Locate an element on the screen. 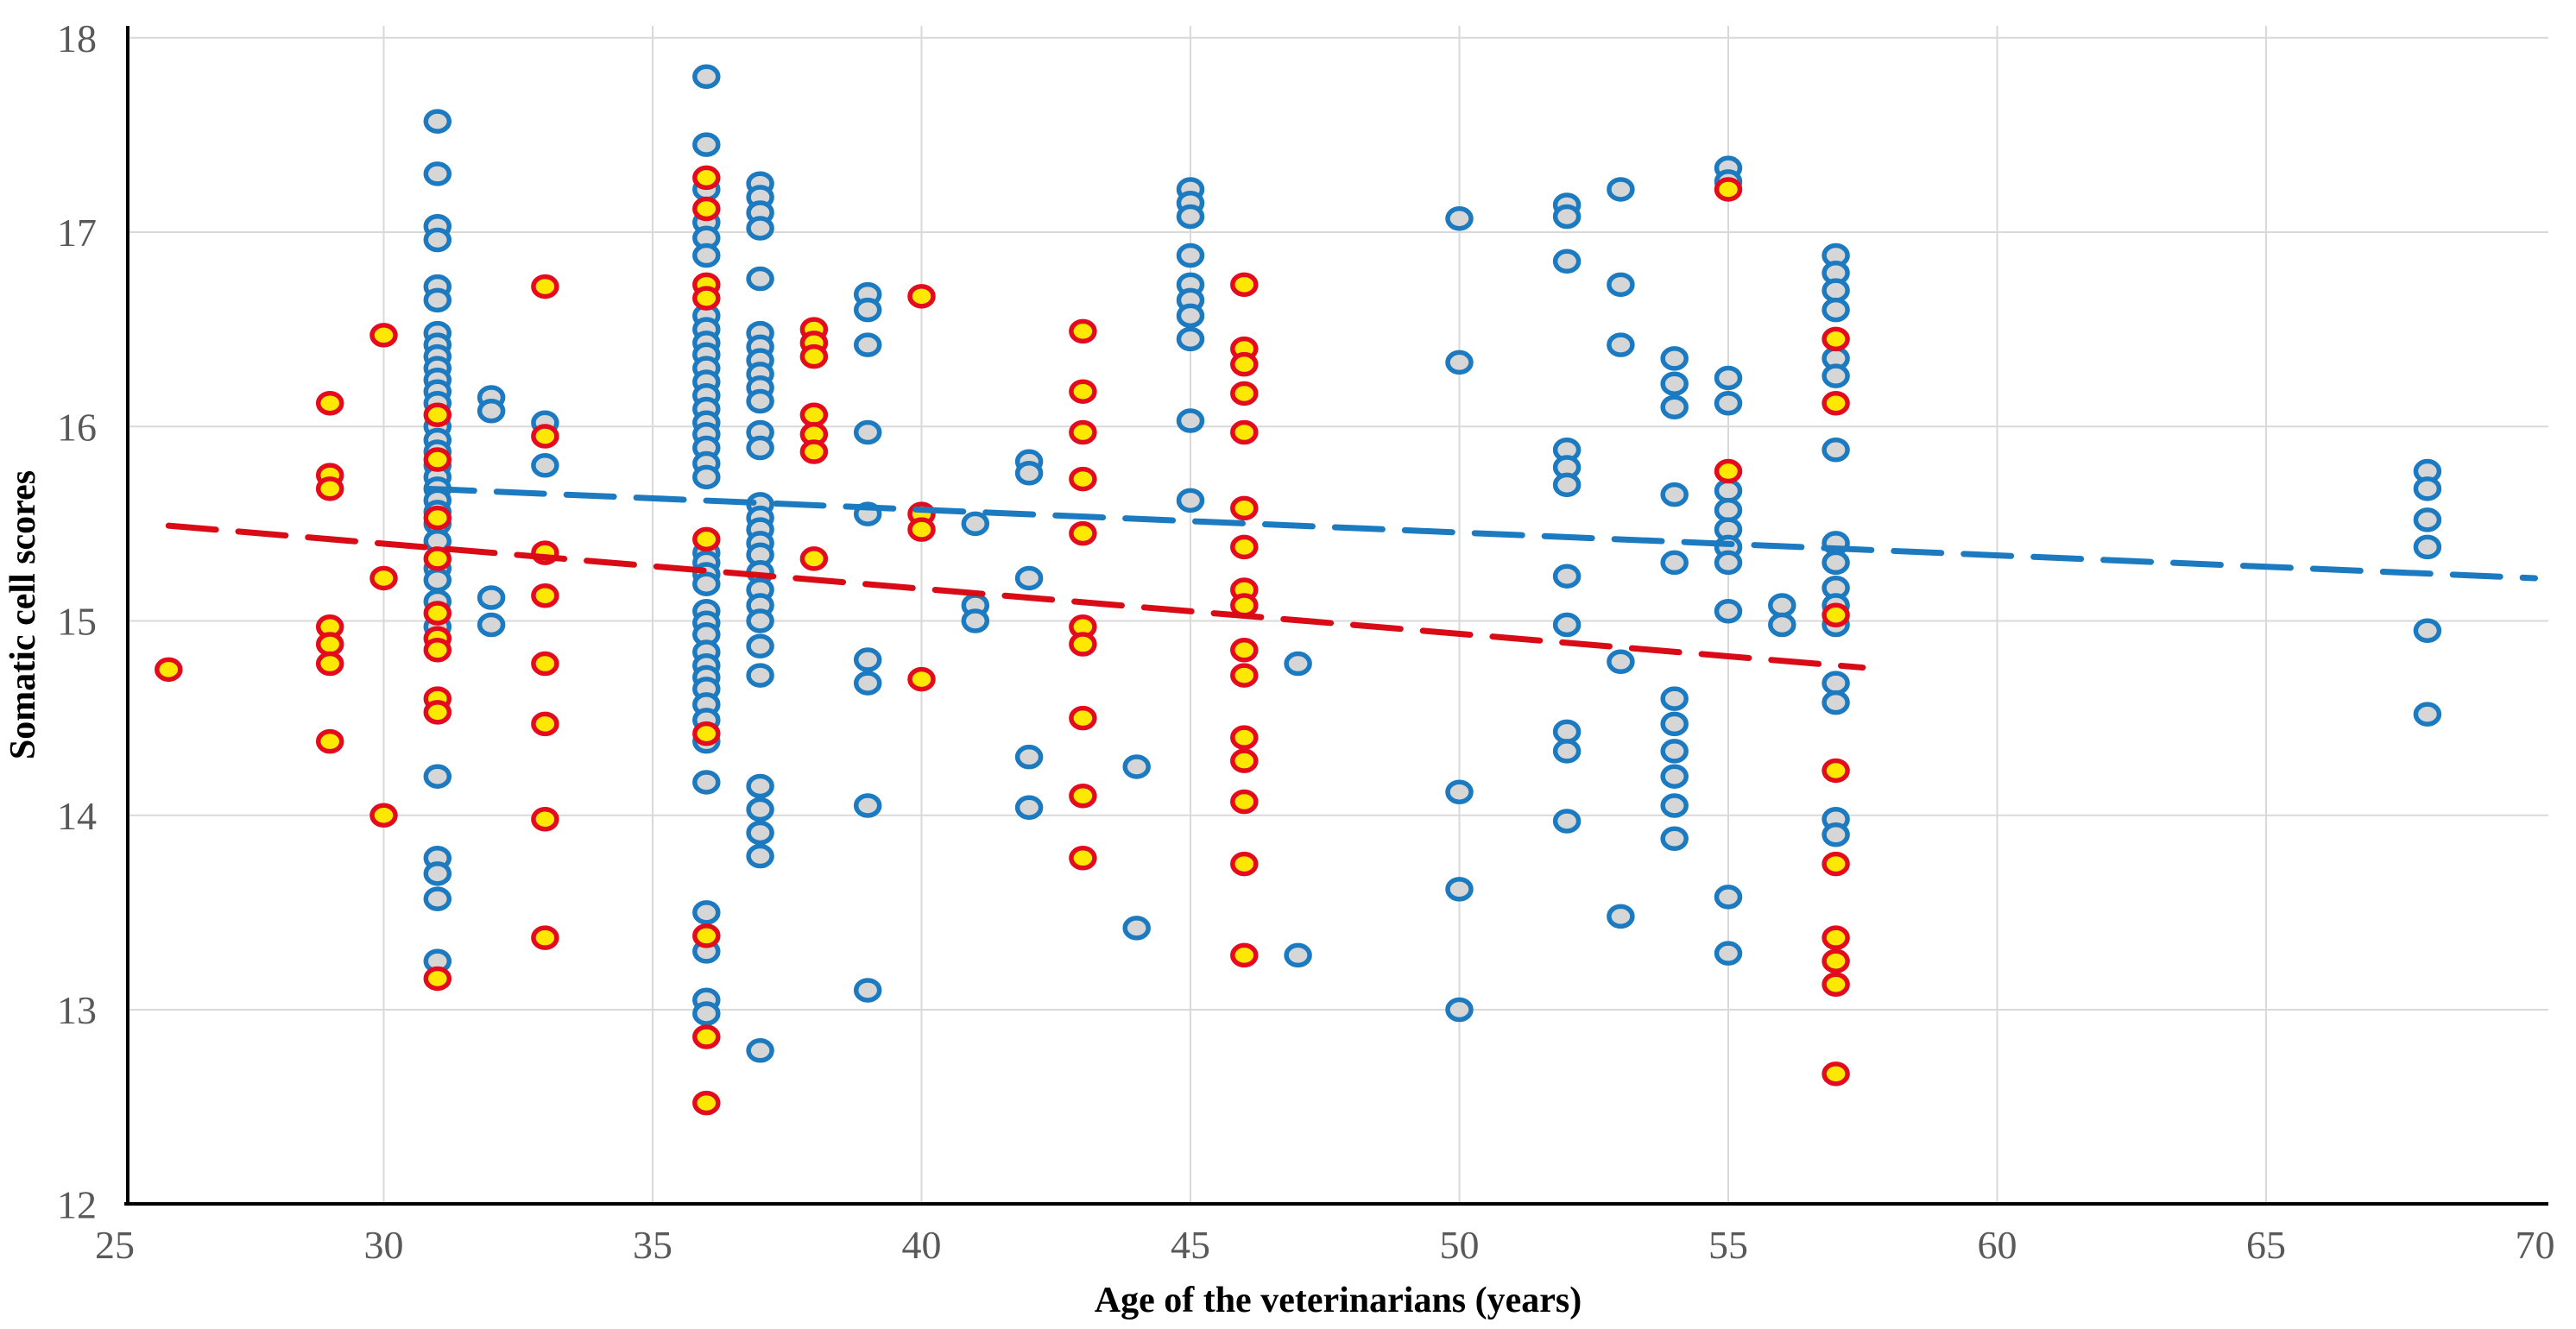 The width and height of the screenshot is (2576, 1329). y-tick-label-13: 13 is located at coordinates (77, 1010).